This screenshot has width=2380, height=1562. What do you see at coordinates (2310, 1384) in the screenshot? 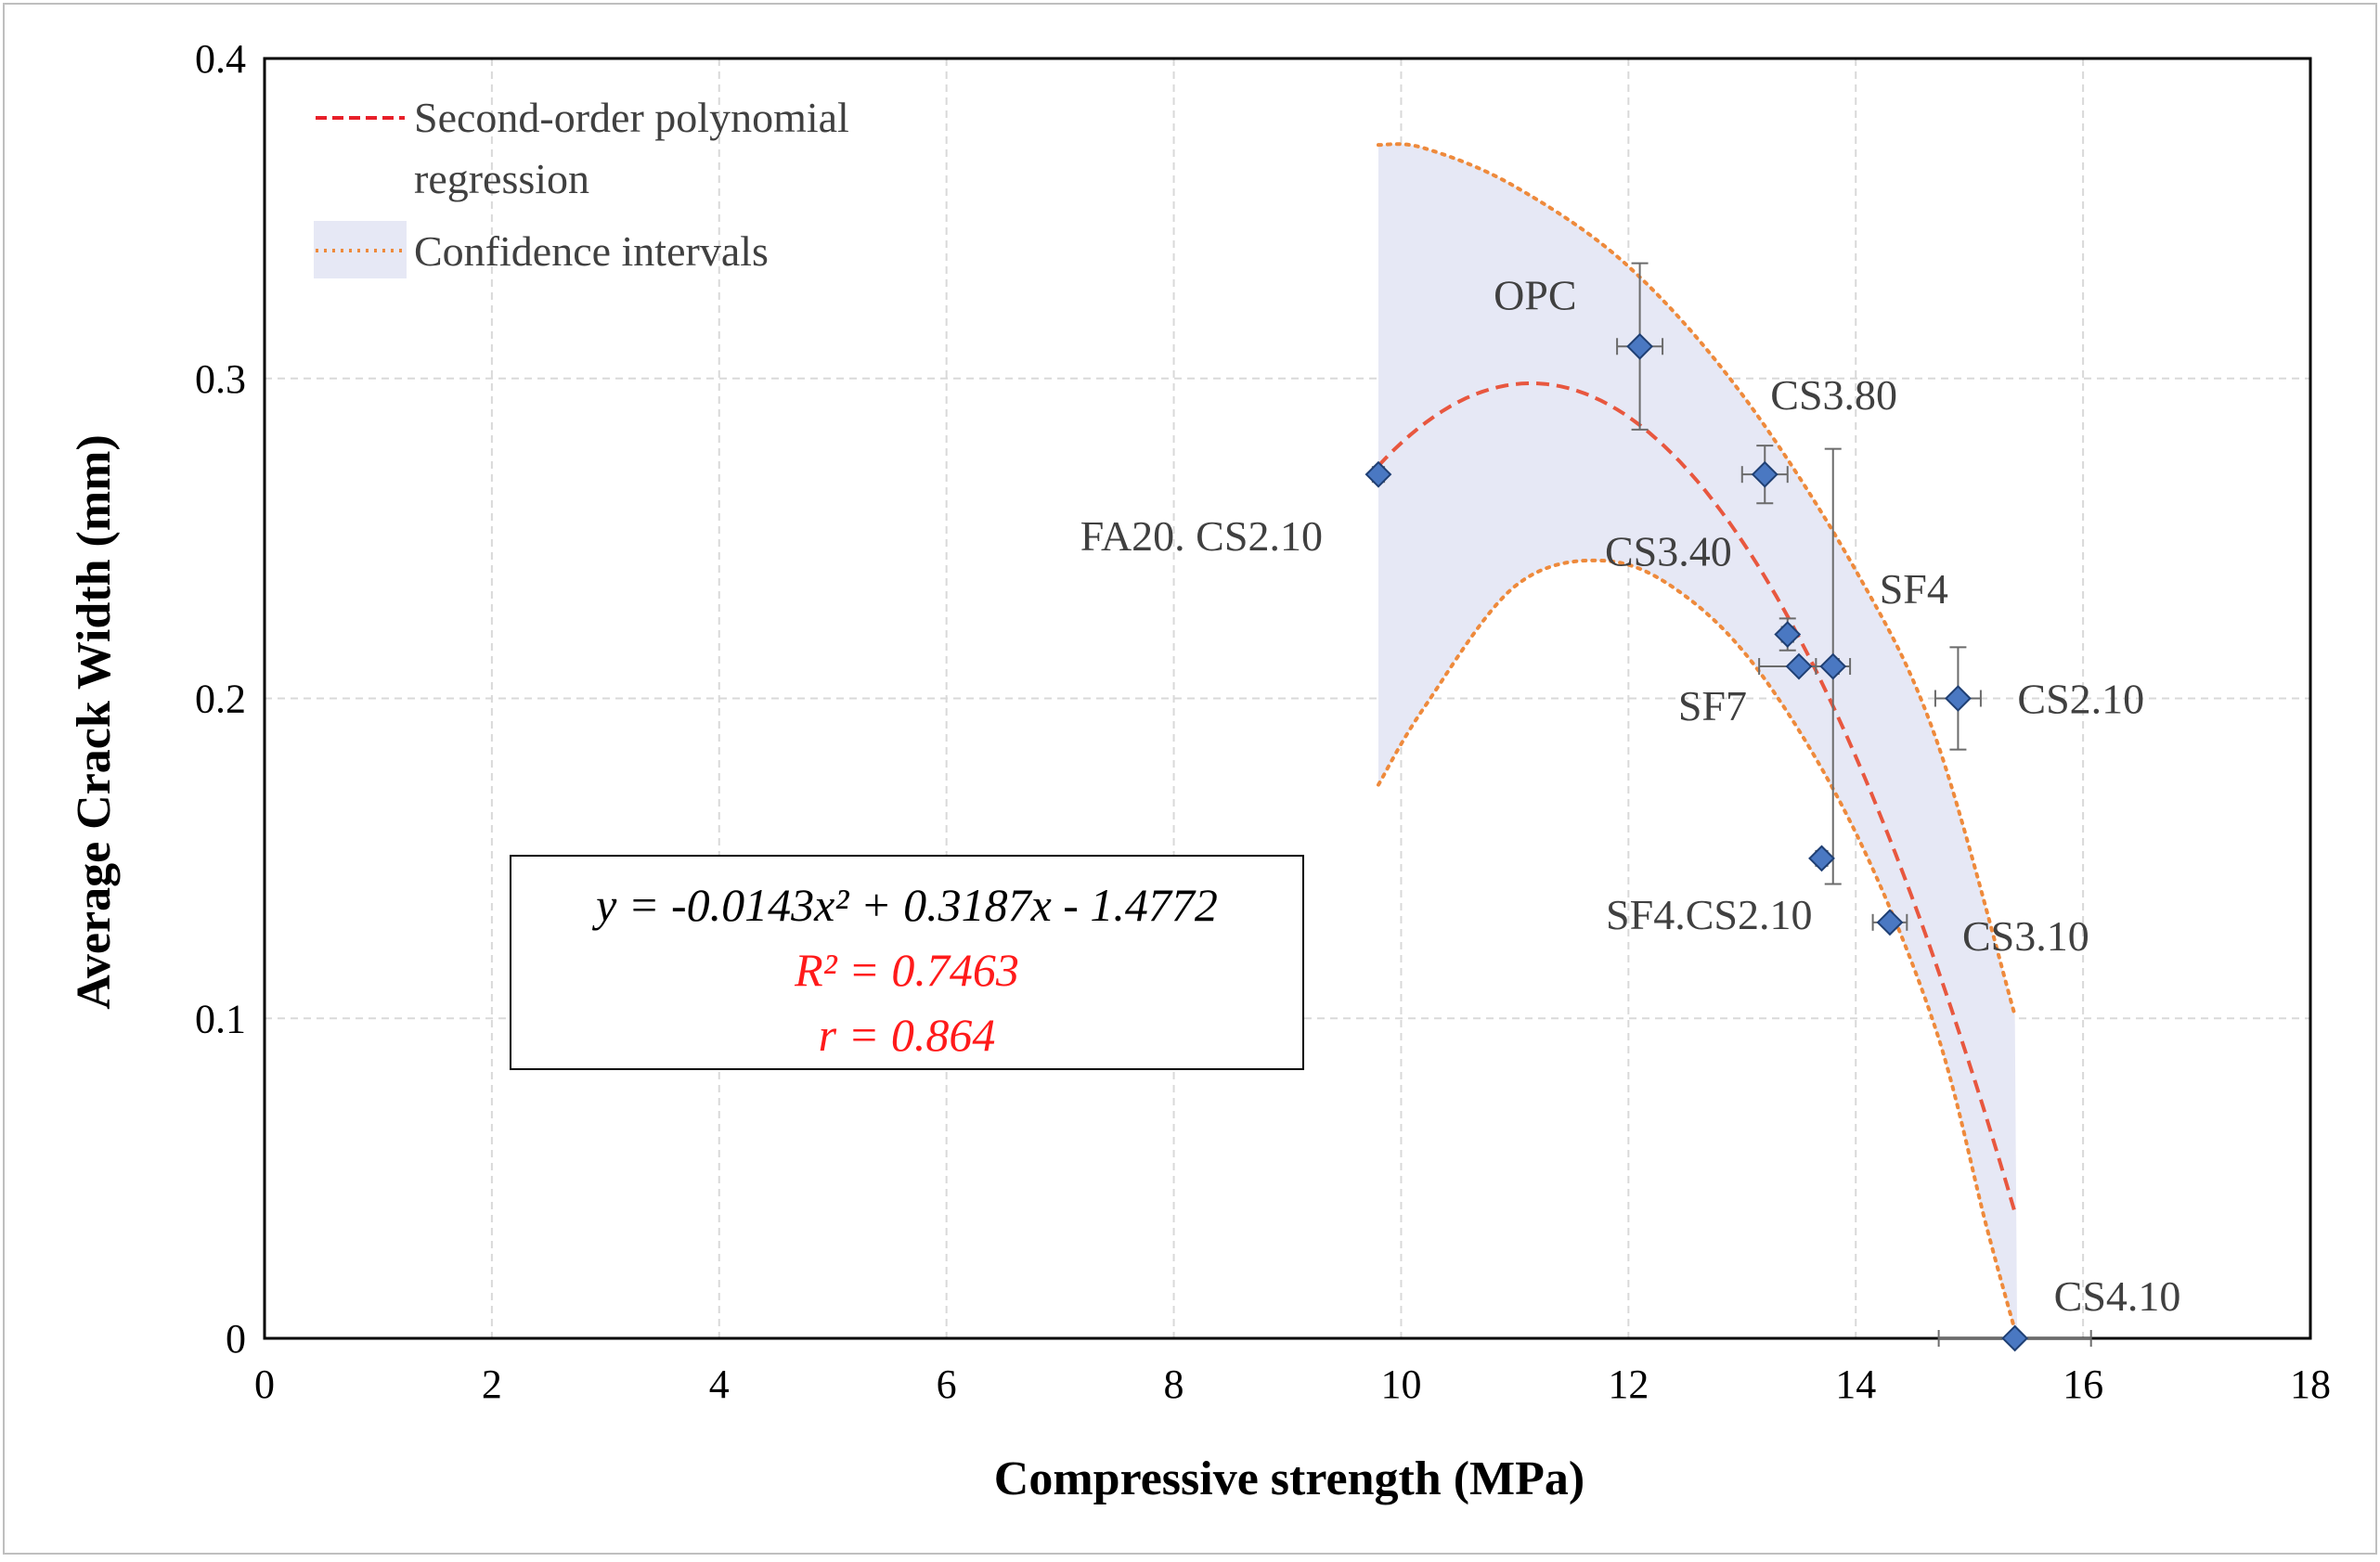
I see `x-tick-label: 18` at bounding box center [2310, 1384].